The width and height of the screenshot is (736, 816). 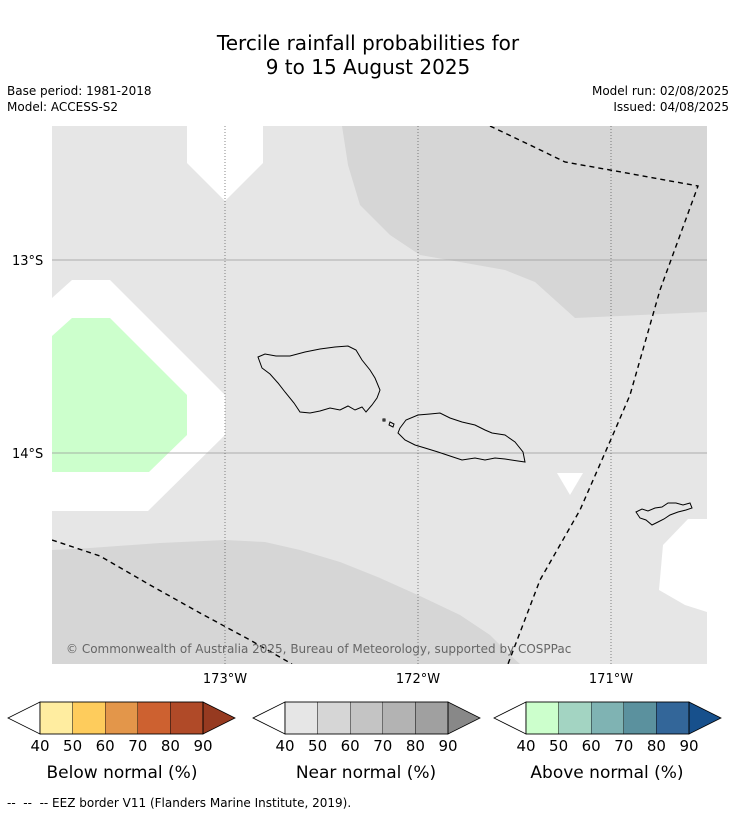 I want to click on below-normal-swatches, so click(x=121, y=718).